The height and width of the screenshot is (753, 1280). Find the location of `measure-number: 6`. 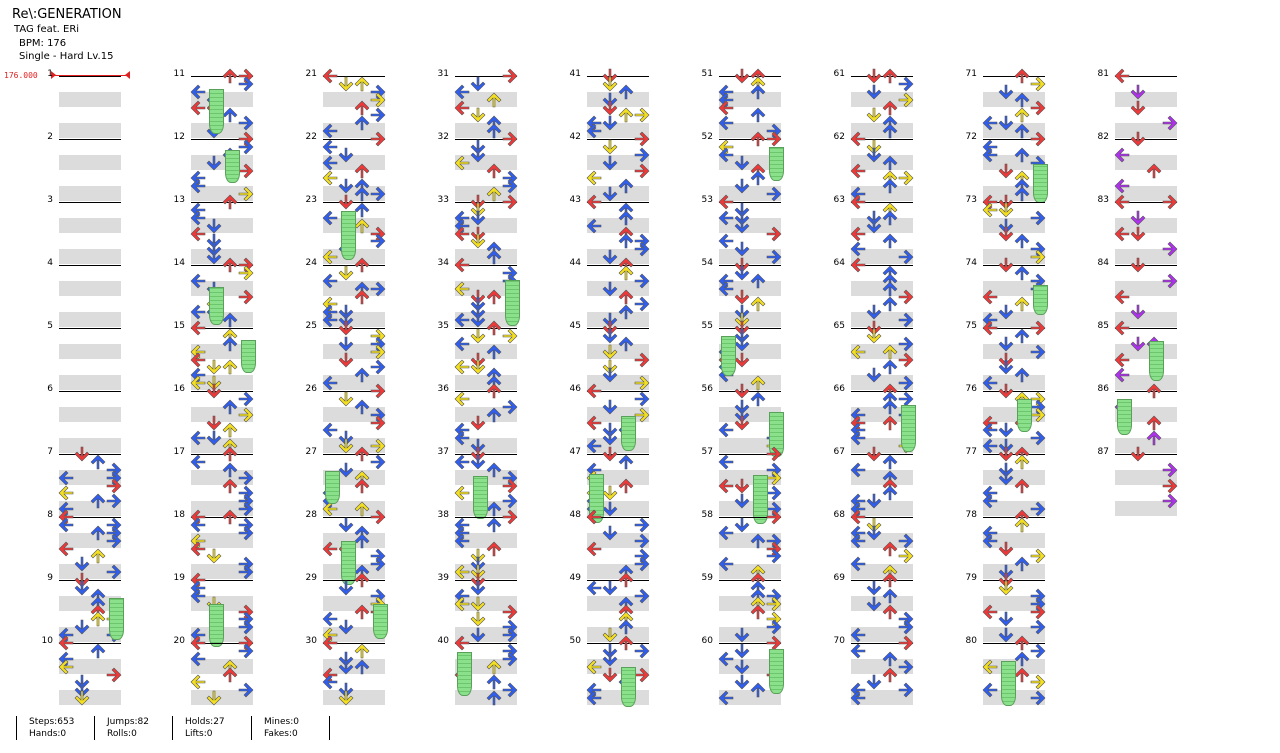

measure-number: 6 is located at coordinates (50, 389).